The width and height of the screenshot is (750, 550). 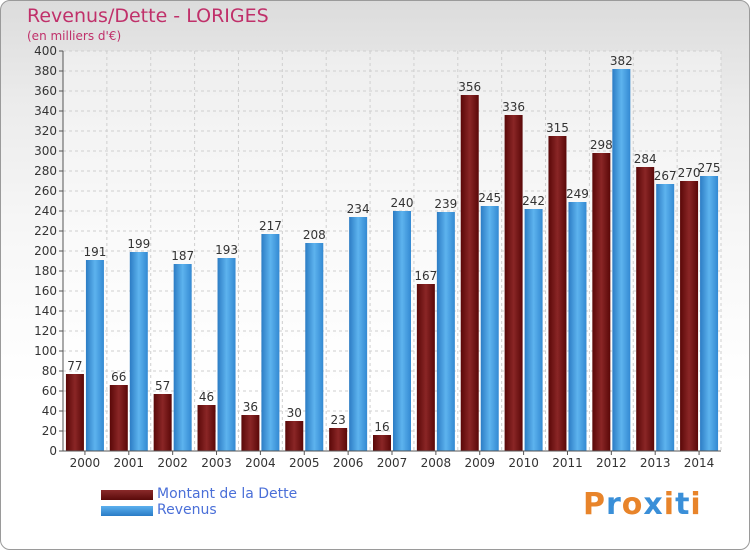 What do you see at coordinates (621, 61) in the screenshot?
I see `data-label-revenue: 382` at bounding box center [621, 61].